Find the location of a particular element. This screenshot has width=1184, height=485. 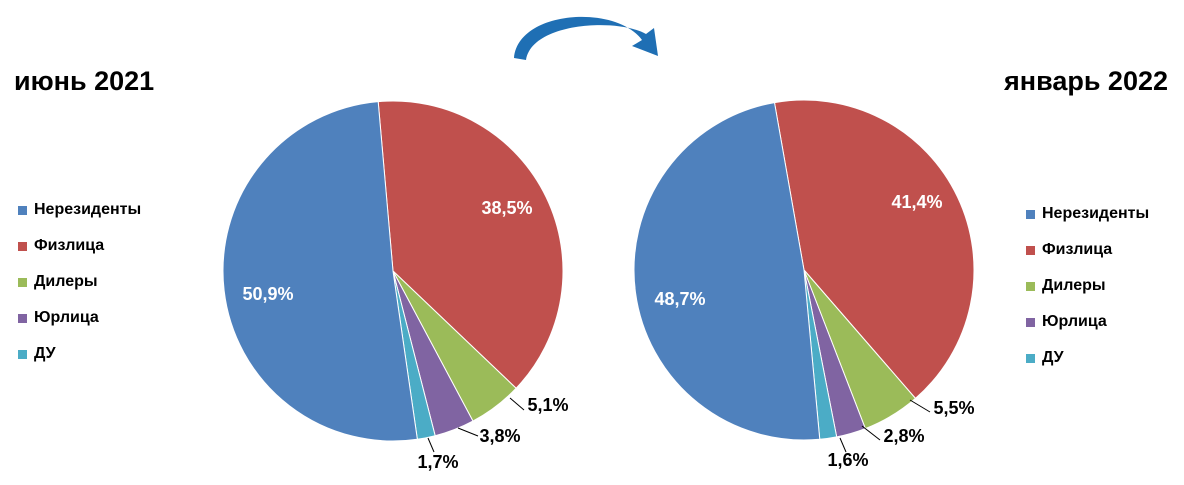

curved-arrow-icon is located at coordinates (586, 38).